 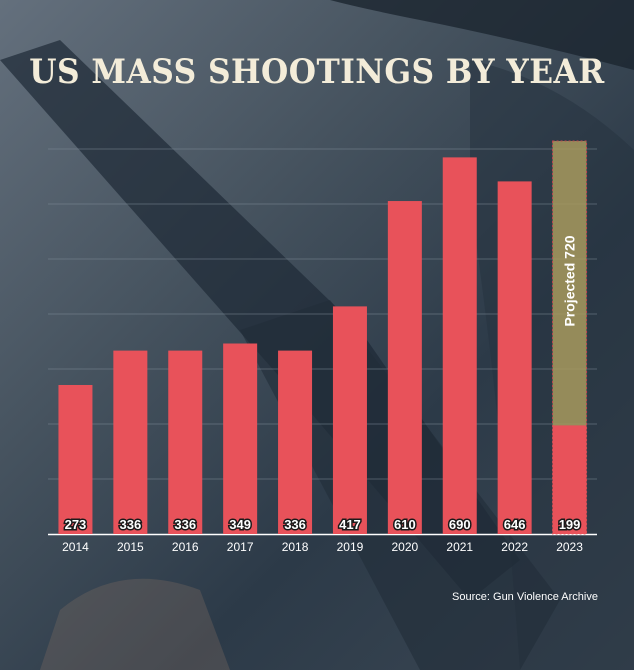 I want to click on tick-label-2017: 2017, so click(x=240, y=547).